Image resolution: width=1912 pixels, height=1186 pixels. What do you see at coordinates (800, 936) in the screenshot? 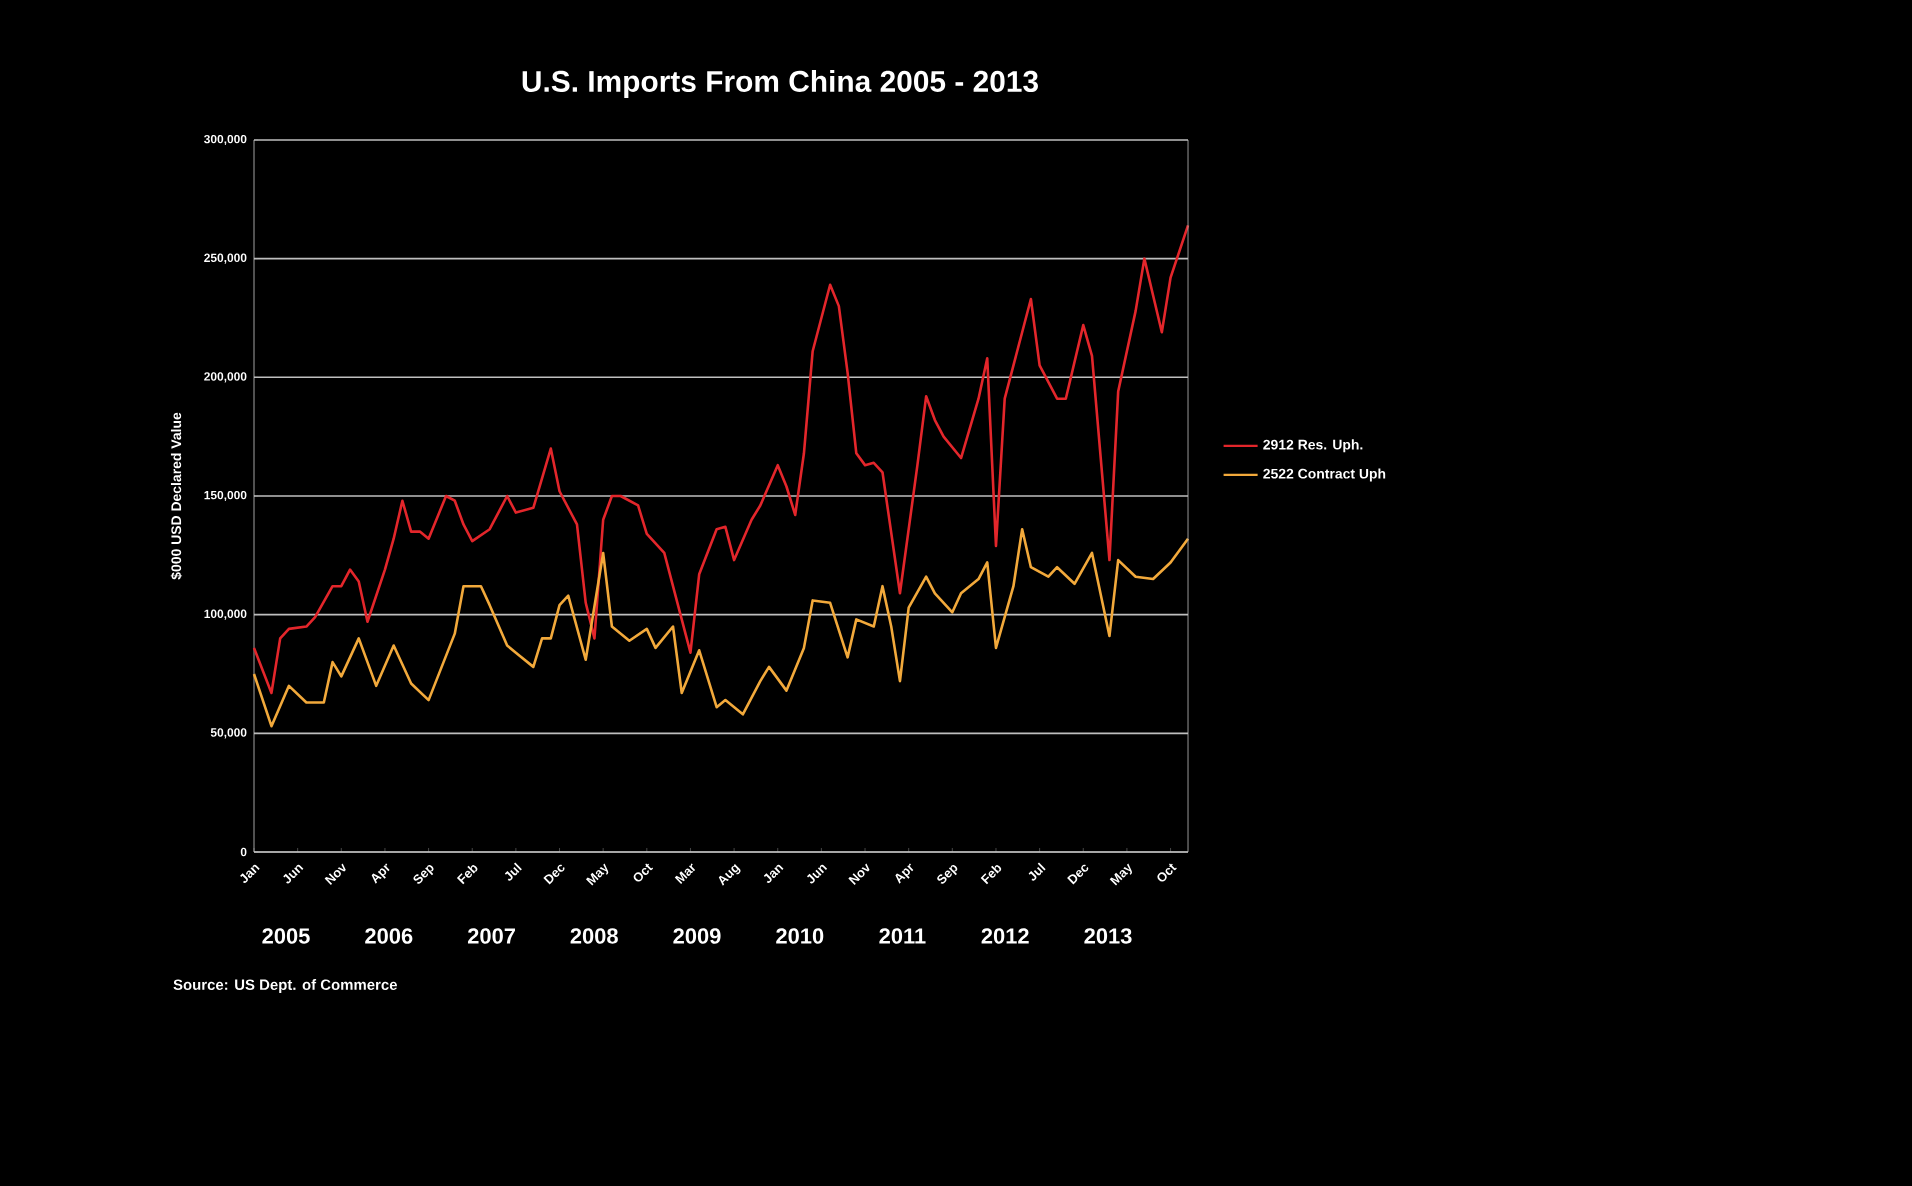
I see `text: 2010` at bounding box center [800, 936].